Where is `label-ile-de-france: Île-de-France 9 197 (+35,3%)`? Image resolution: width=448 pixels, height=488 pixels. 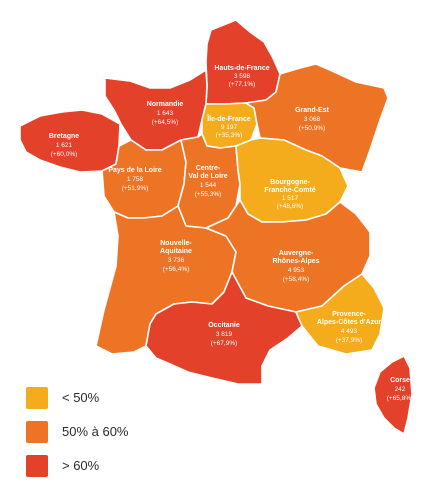
label-ile-de-france: Île-de-France 9 197 (+35,3%) is located at coordinates (228, 126).